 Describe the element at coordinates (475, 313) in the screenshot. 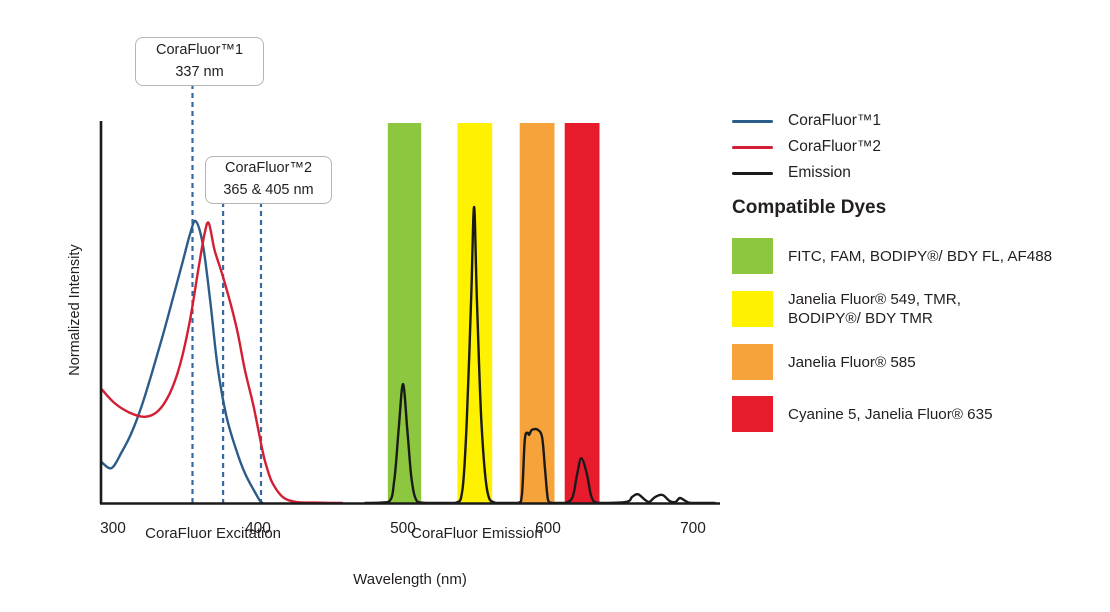

I see `yellow-filter-band` at that location.